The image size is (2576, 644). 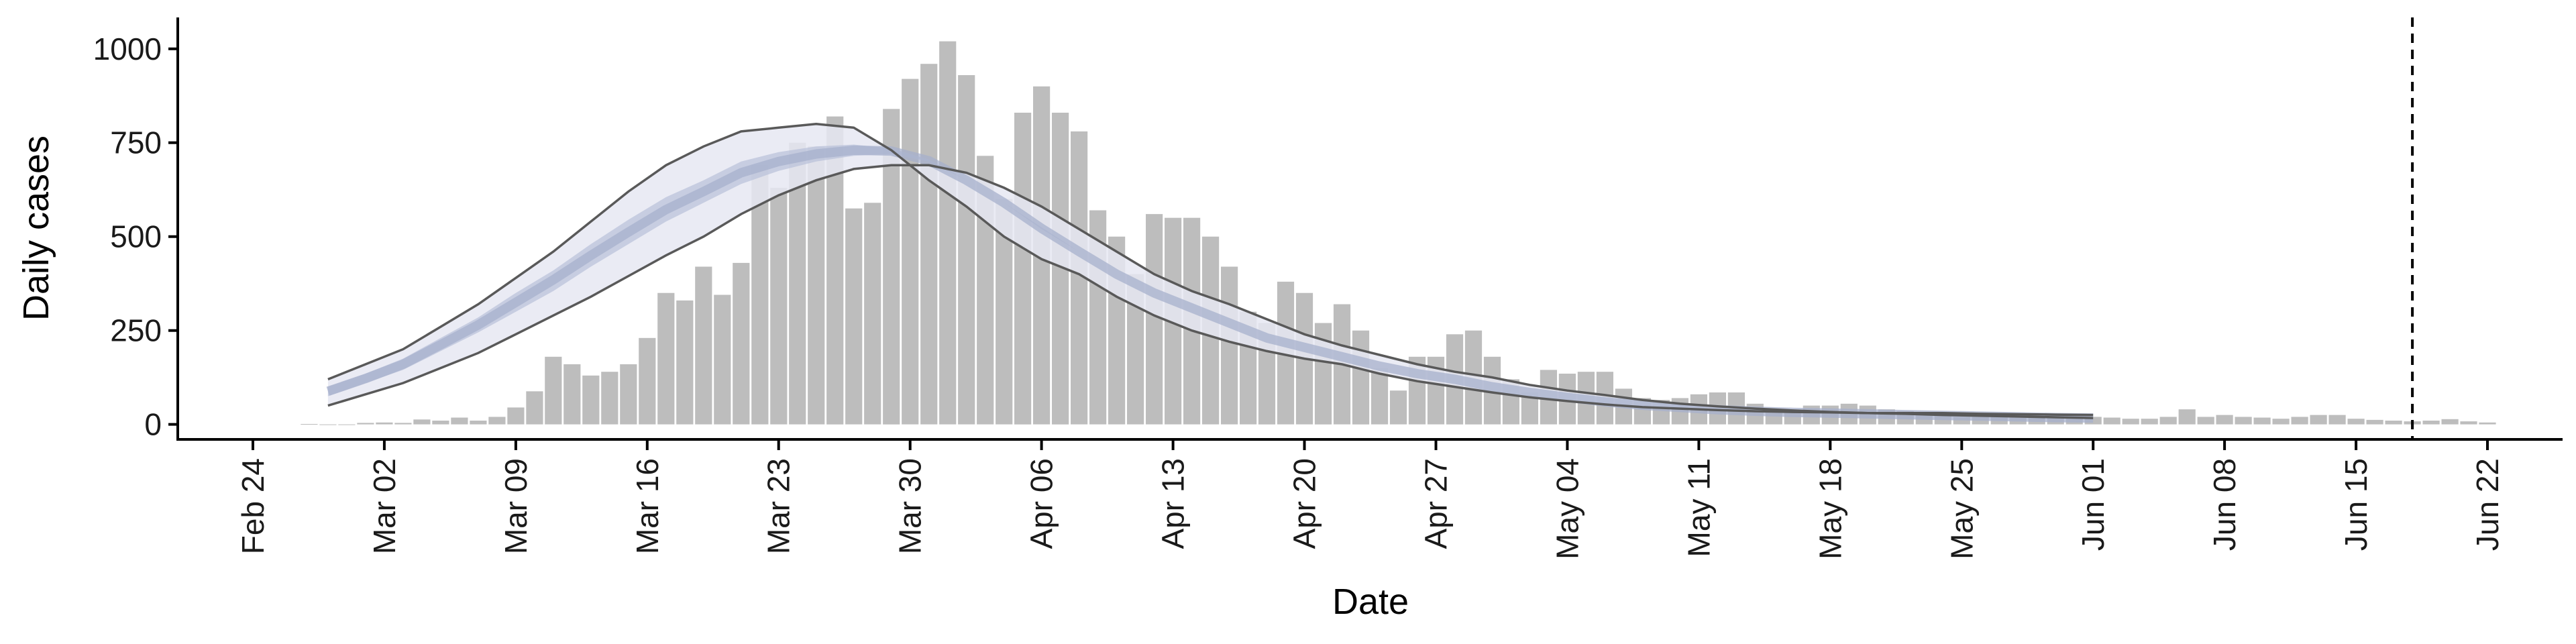 I want to click on x-tick-label: Apr 06, so click(x=1041, y=503).